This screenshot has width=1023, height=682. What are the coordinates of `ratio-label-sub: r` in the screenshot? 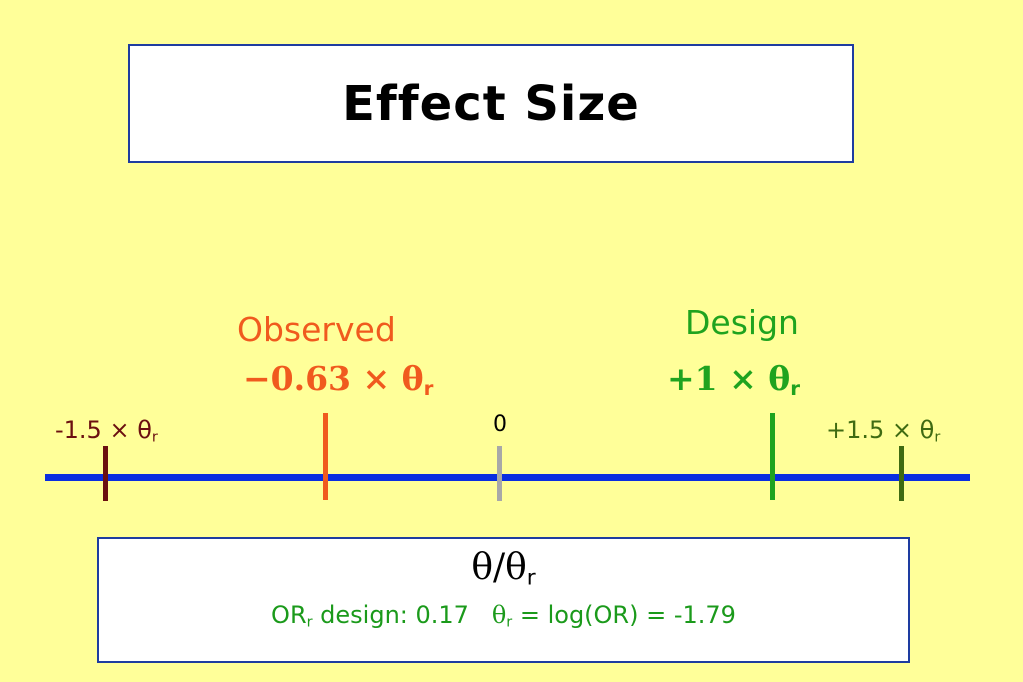 It's located at (531, 578).